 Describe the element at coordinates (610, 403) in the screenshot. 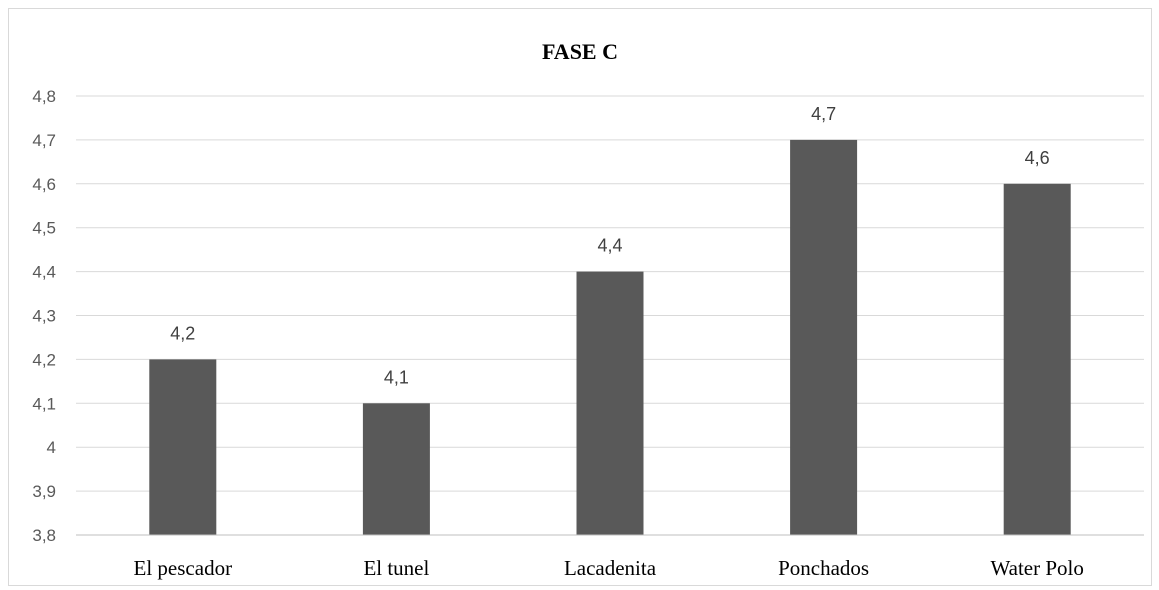

I see `bar-lacadenita` at that location.